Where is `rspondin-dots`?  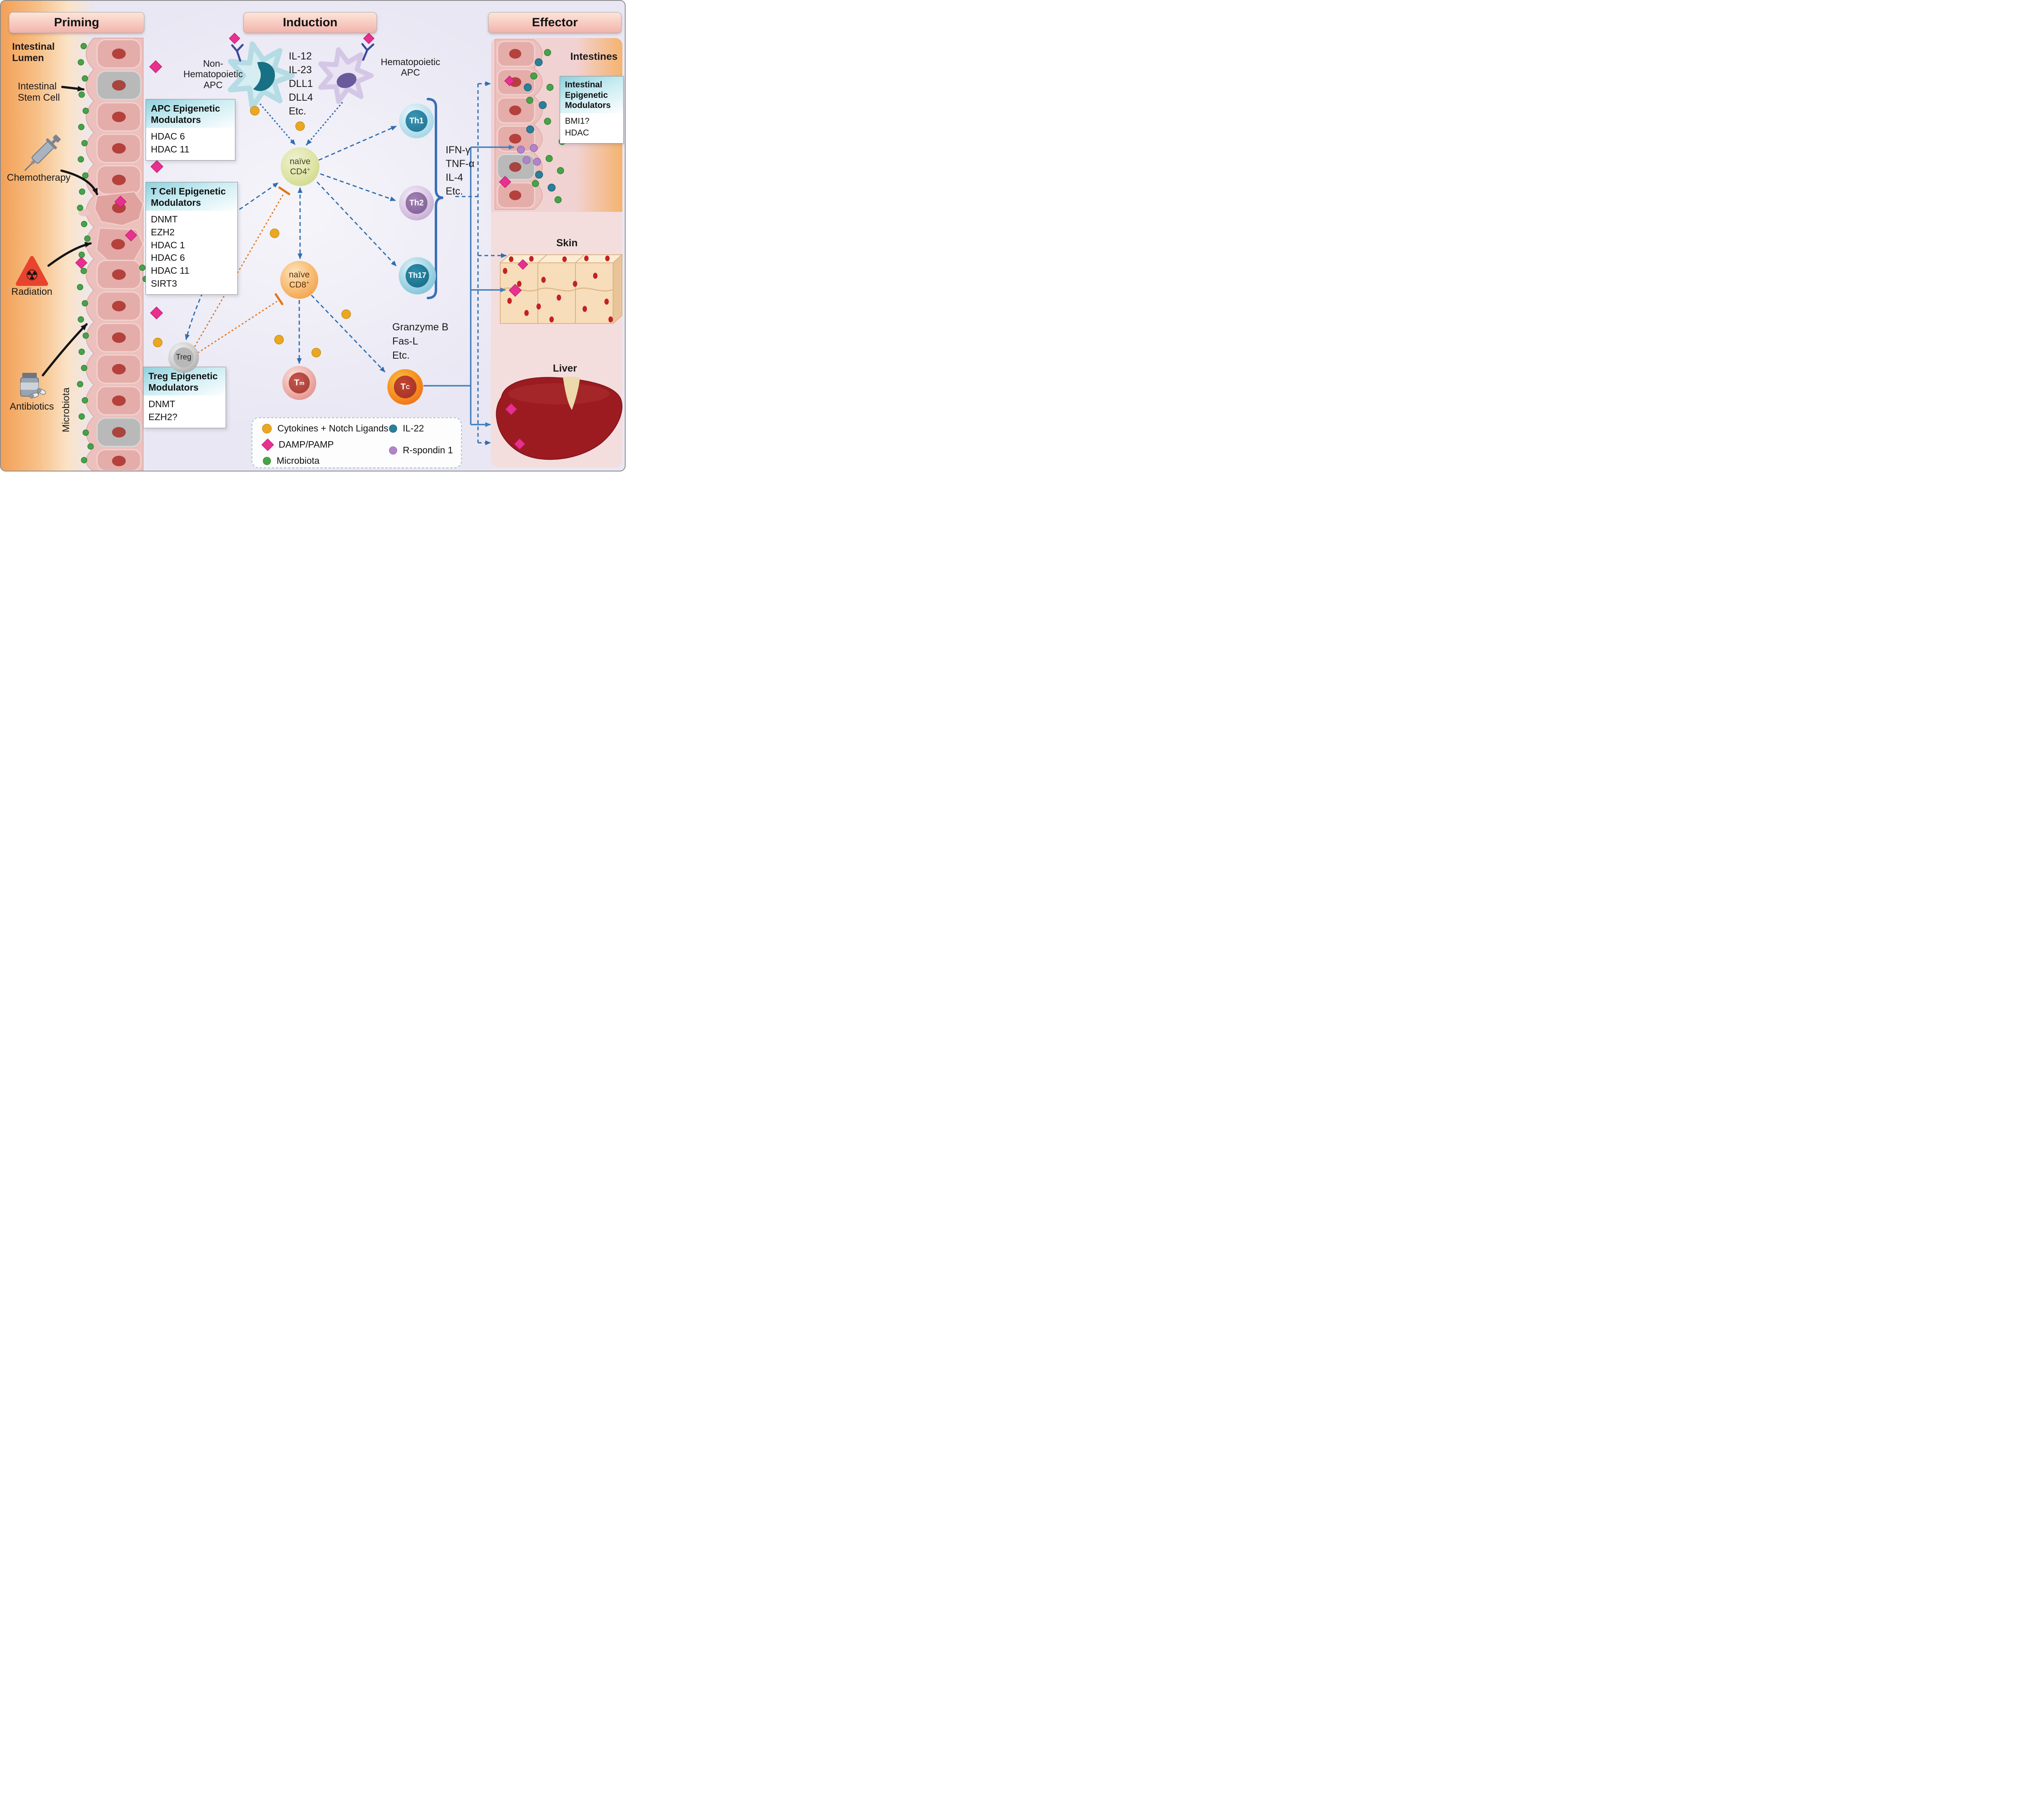
rspondin-dots is located at coordinates (529, 155).